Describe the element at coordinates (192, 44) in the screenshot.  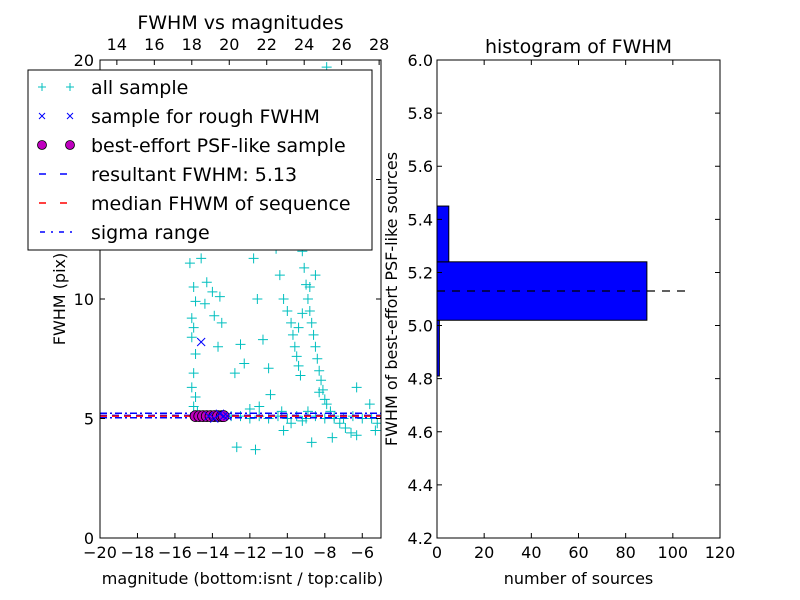
I see `top-x-tick-label: 18` at that location.